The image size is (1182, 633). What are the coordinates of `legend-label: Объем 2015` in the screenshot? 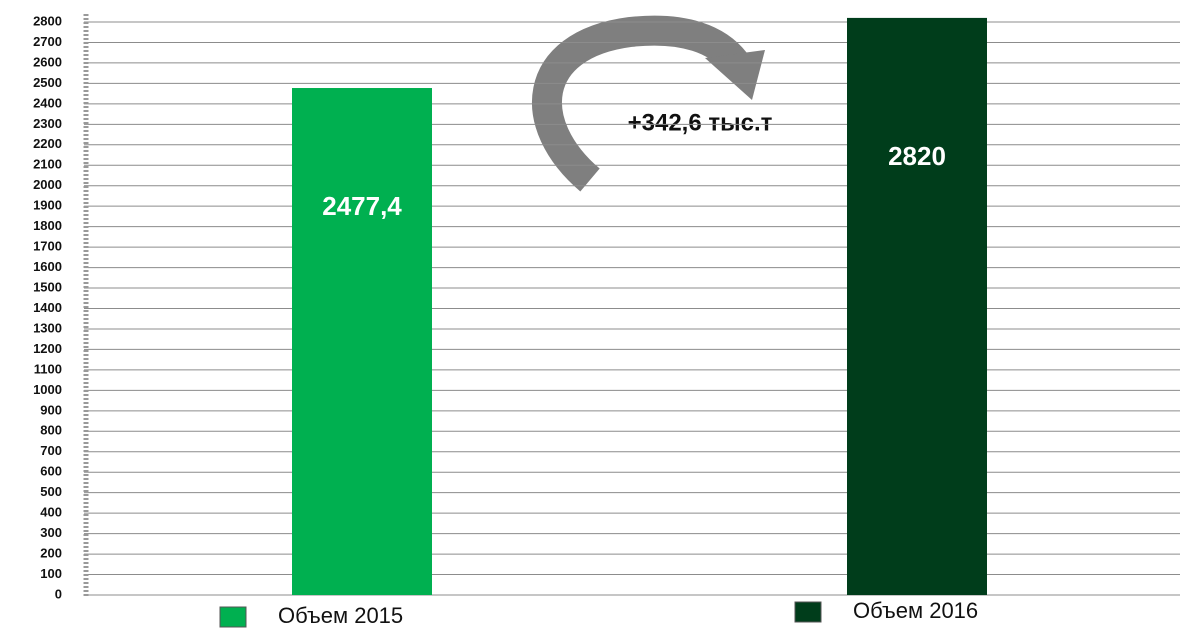 It's located at (340, 615).